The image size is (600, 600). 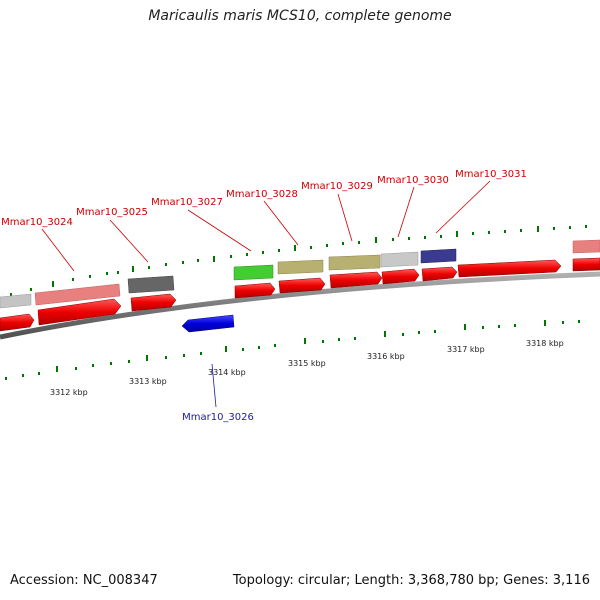 I want to click on upper-tick-row, so click(x=298, y=260).